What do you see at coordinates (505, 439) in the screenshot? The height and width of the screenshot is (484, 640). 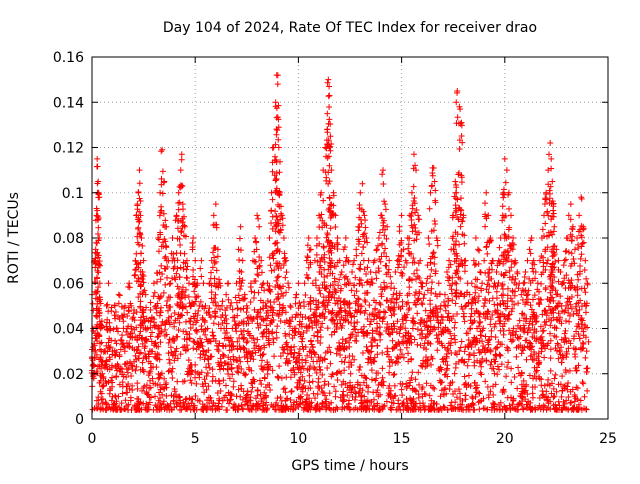 I see `x-tick-label: 20` at bounding box center [505, 439].